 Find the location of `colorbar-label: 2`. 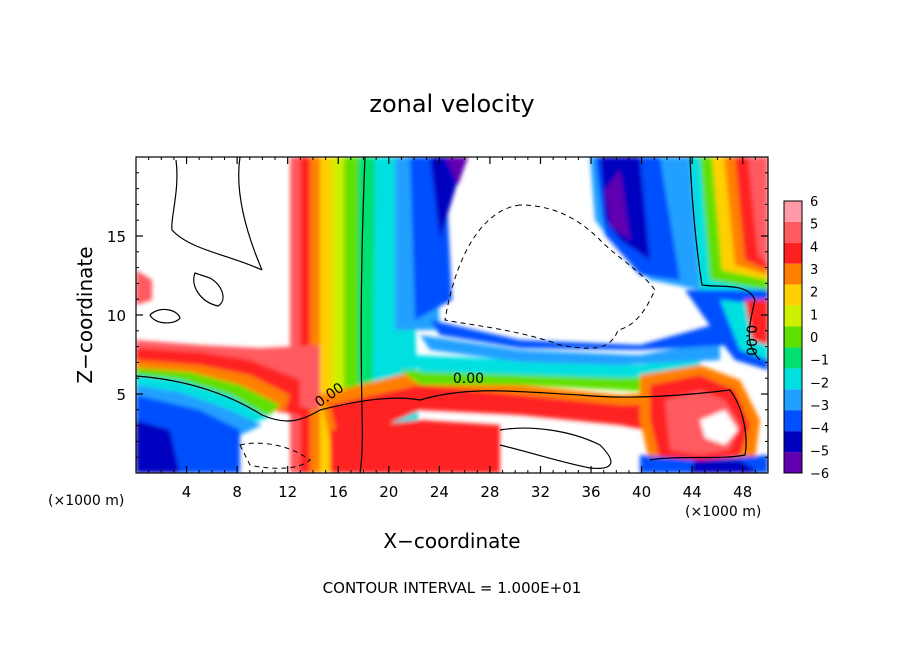

colorbar-label: 2 is located at coordinates (814, 293).